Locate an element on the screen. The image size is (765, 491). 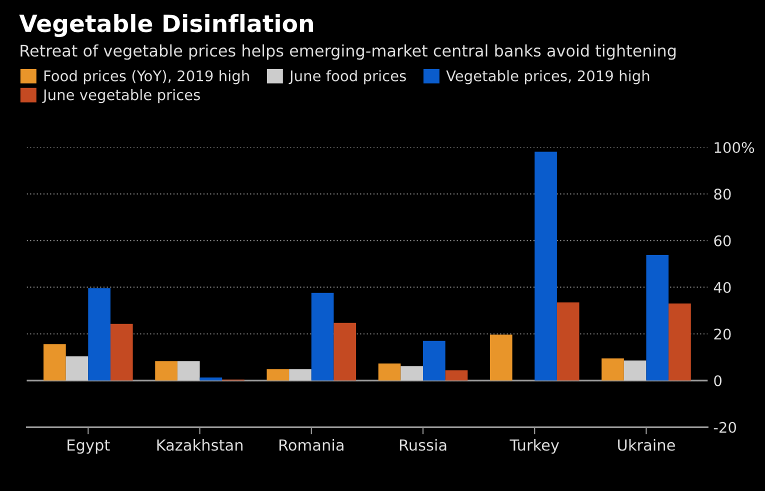
legend-label: June food prices is located at coordinates (347, 77).